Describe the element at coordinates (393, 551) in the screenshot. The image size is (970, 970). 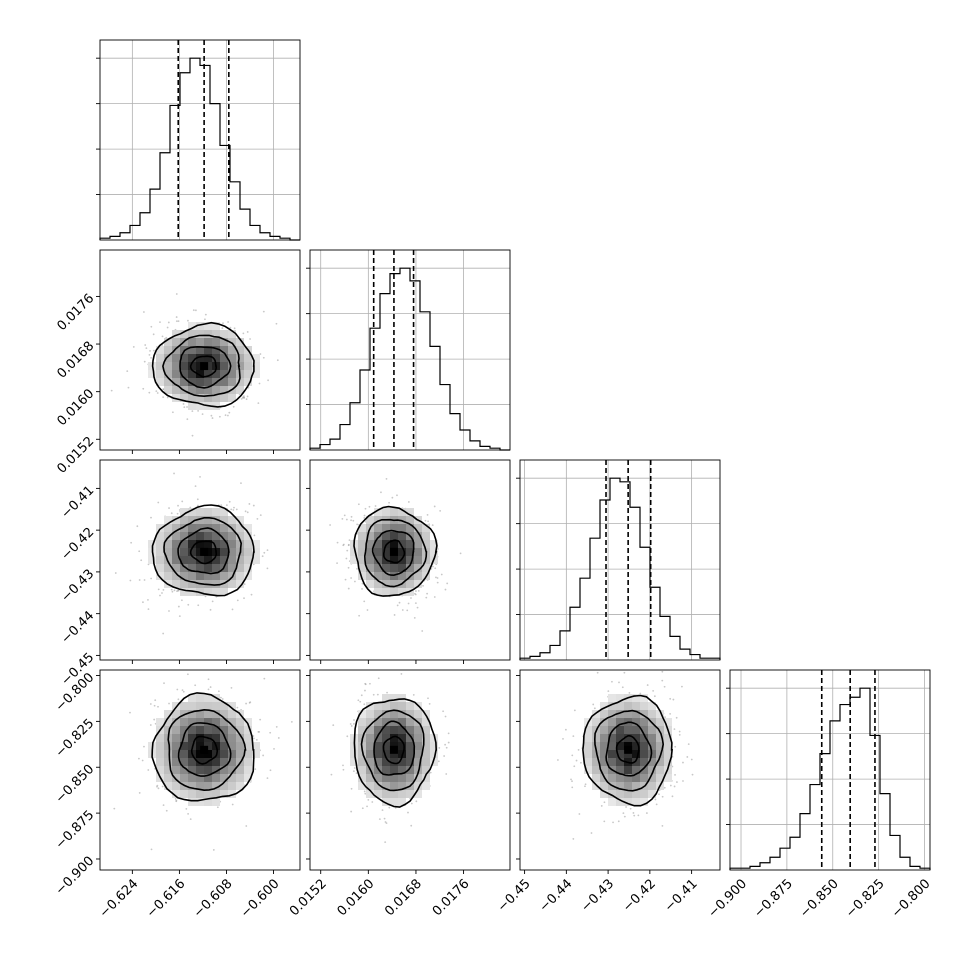
I see `density-peak` at that location.